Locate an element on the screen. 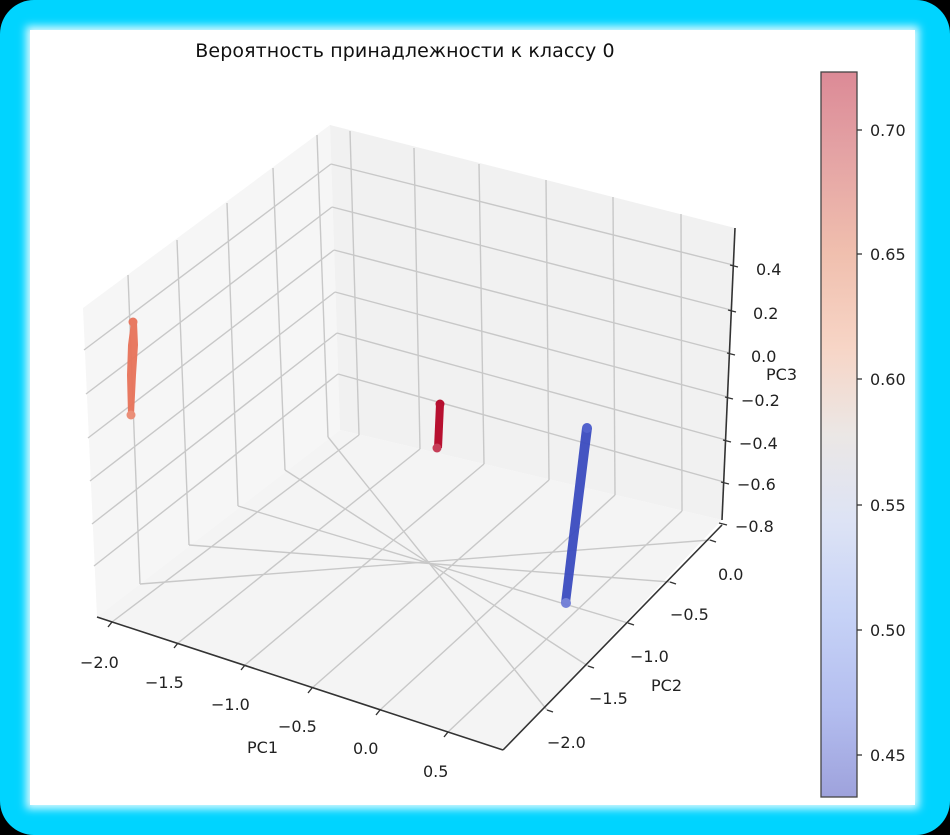 This screenshot has height=835, width=950. colorbar-tick: 0.70 is located at coordinates (888, 130).